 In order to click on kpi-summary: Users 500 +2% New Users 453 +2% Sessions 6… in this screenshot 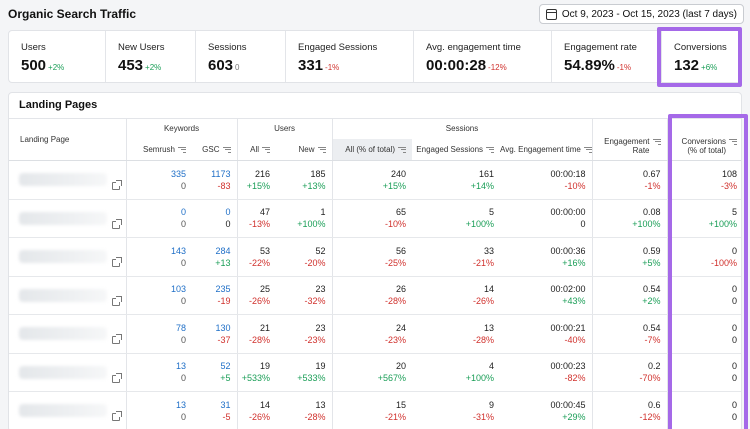, I will do `click(375, 56)`.